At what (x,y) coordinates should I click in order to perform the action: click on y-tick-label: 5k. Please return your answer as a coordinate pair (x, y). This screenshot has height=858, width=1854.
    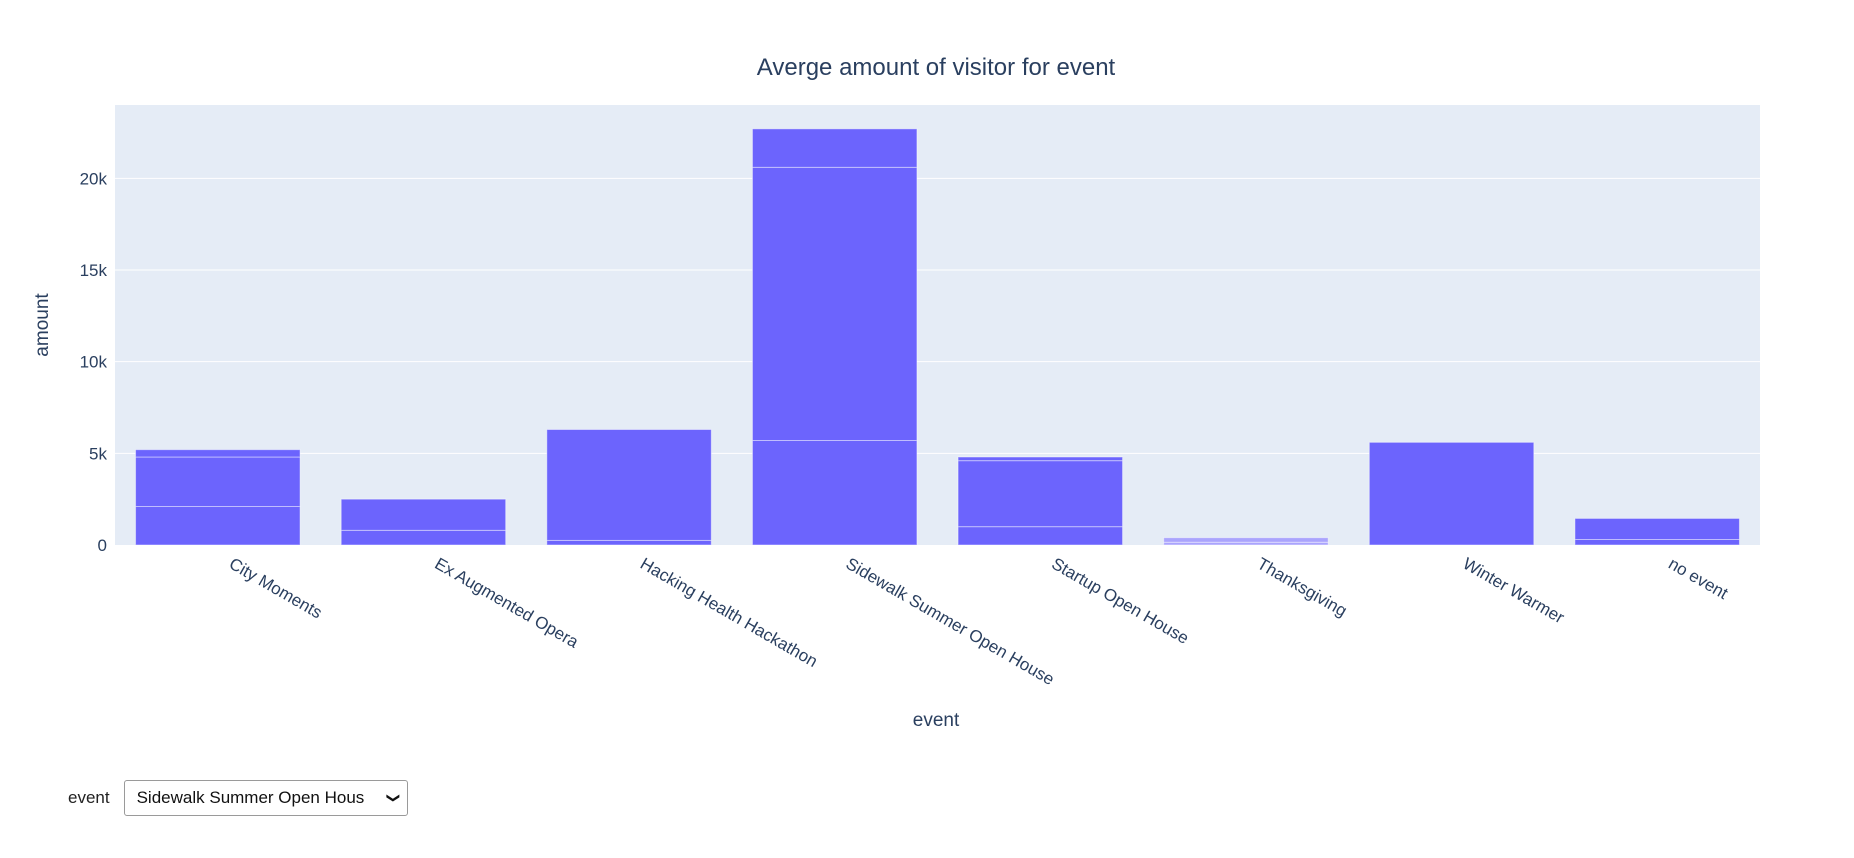
    Looking at the image, I should click on (98, 453).